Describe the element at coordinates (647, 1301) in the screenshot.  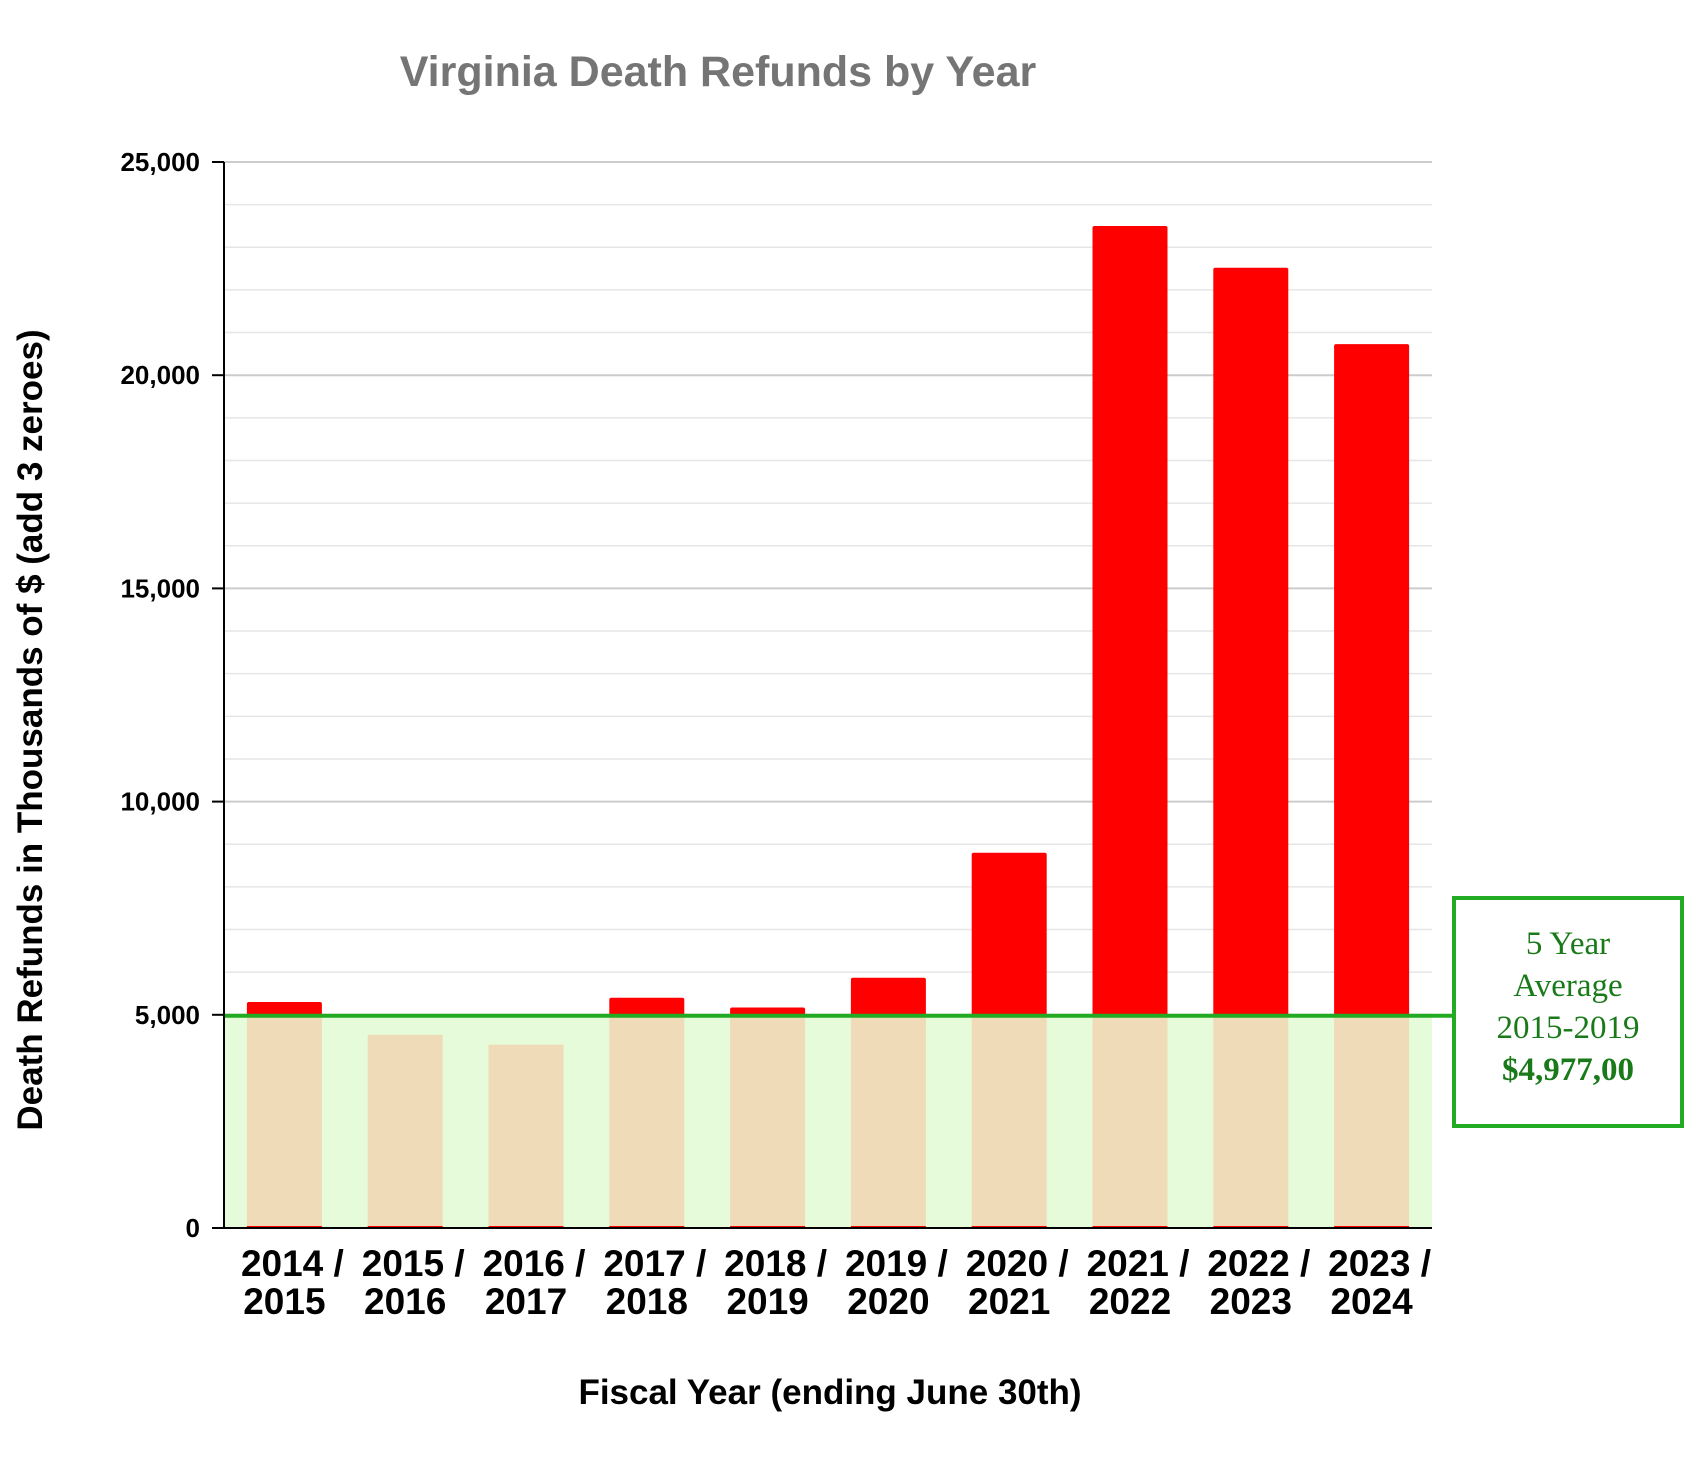
I see `x-tick-label: 2018` at that location.